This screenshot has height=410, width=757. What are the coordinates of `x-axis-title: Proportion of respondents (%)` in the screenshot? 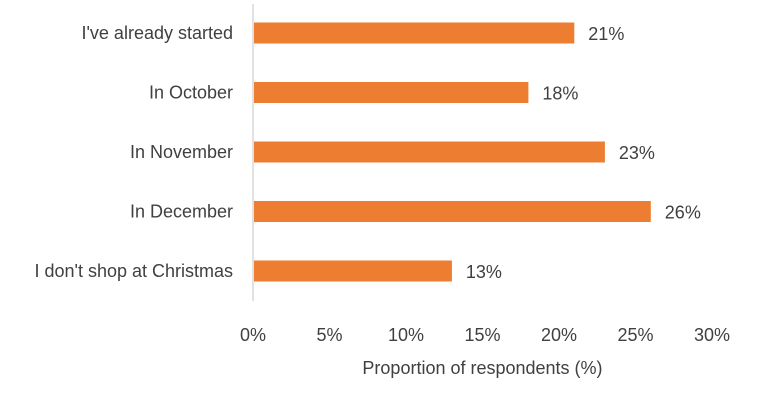 It's located at (482, 368).